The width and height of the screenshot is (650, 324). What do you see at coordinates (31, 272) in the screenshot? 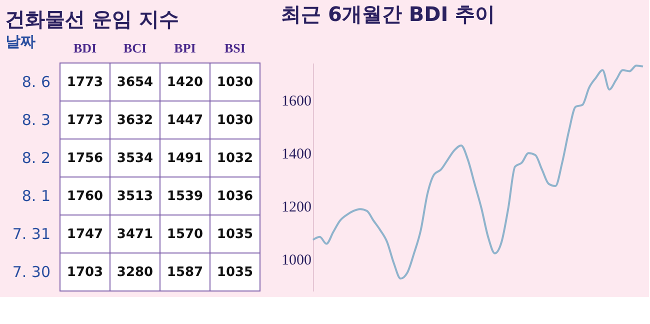
I see `y-tick-label: 7. 30` at bounding box center [31, 272].